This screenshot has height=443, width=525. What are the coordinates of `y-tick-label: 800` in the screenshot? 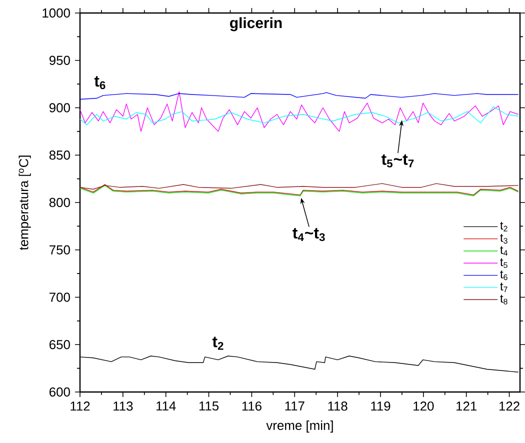 It's located at (59, 203).